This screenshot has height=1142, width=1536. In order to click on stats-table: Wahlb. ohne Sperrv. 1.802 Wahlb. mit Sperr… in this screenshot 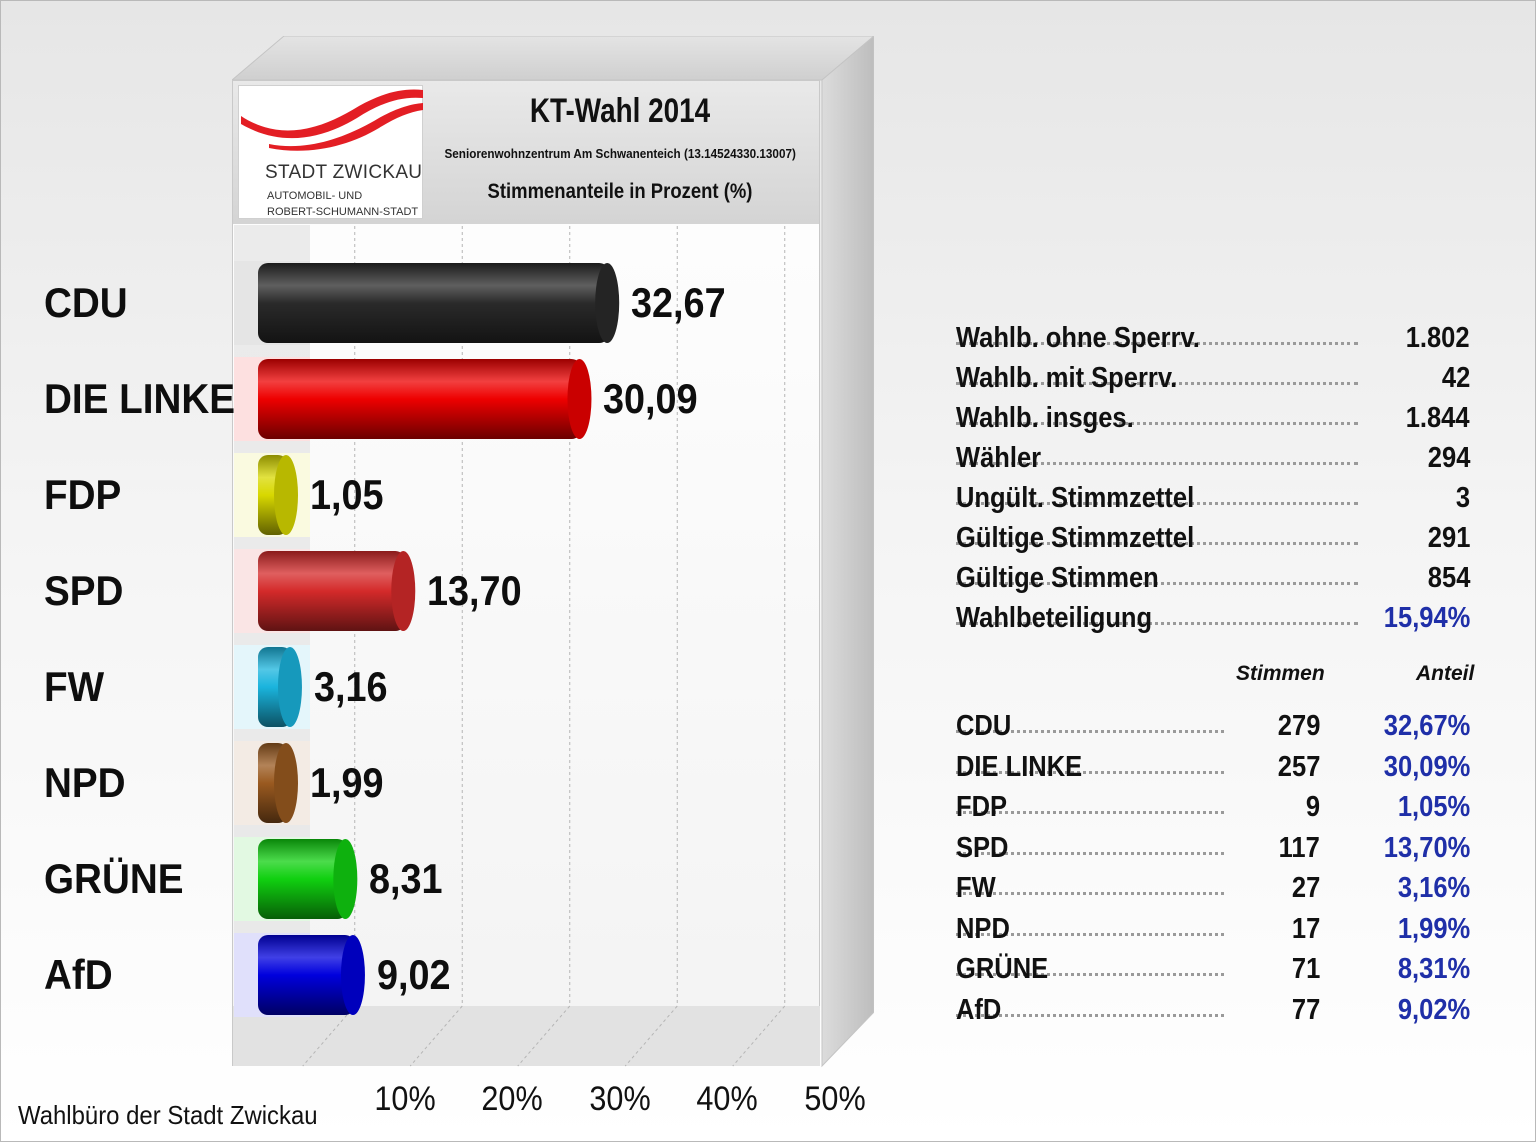, I will do `click(1213, 482)`.